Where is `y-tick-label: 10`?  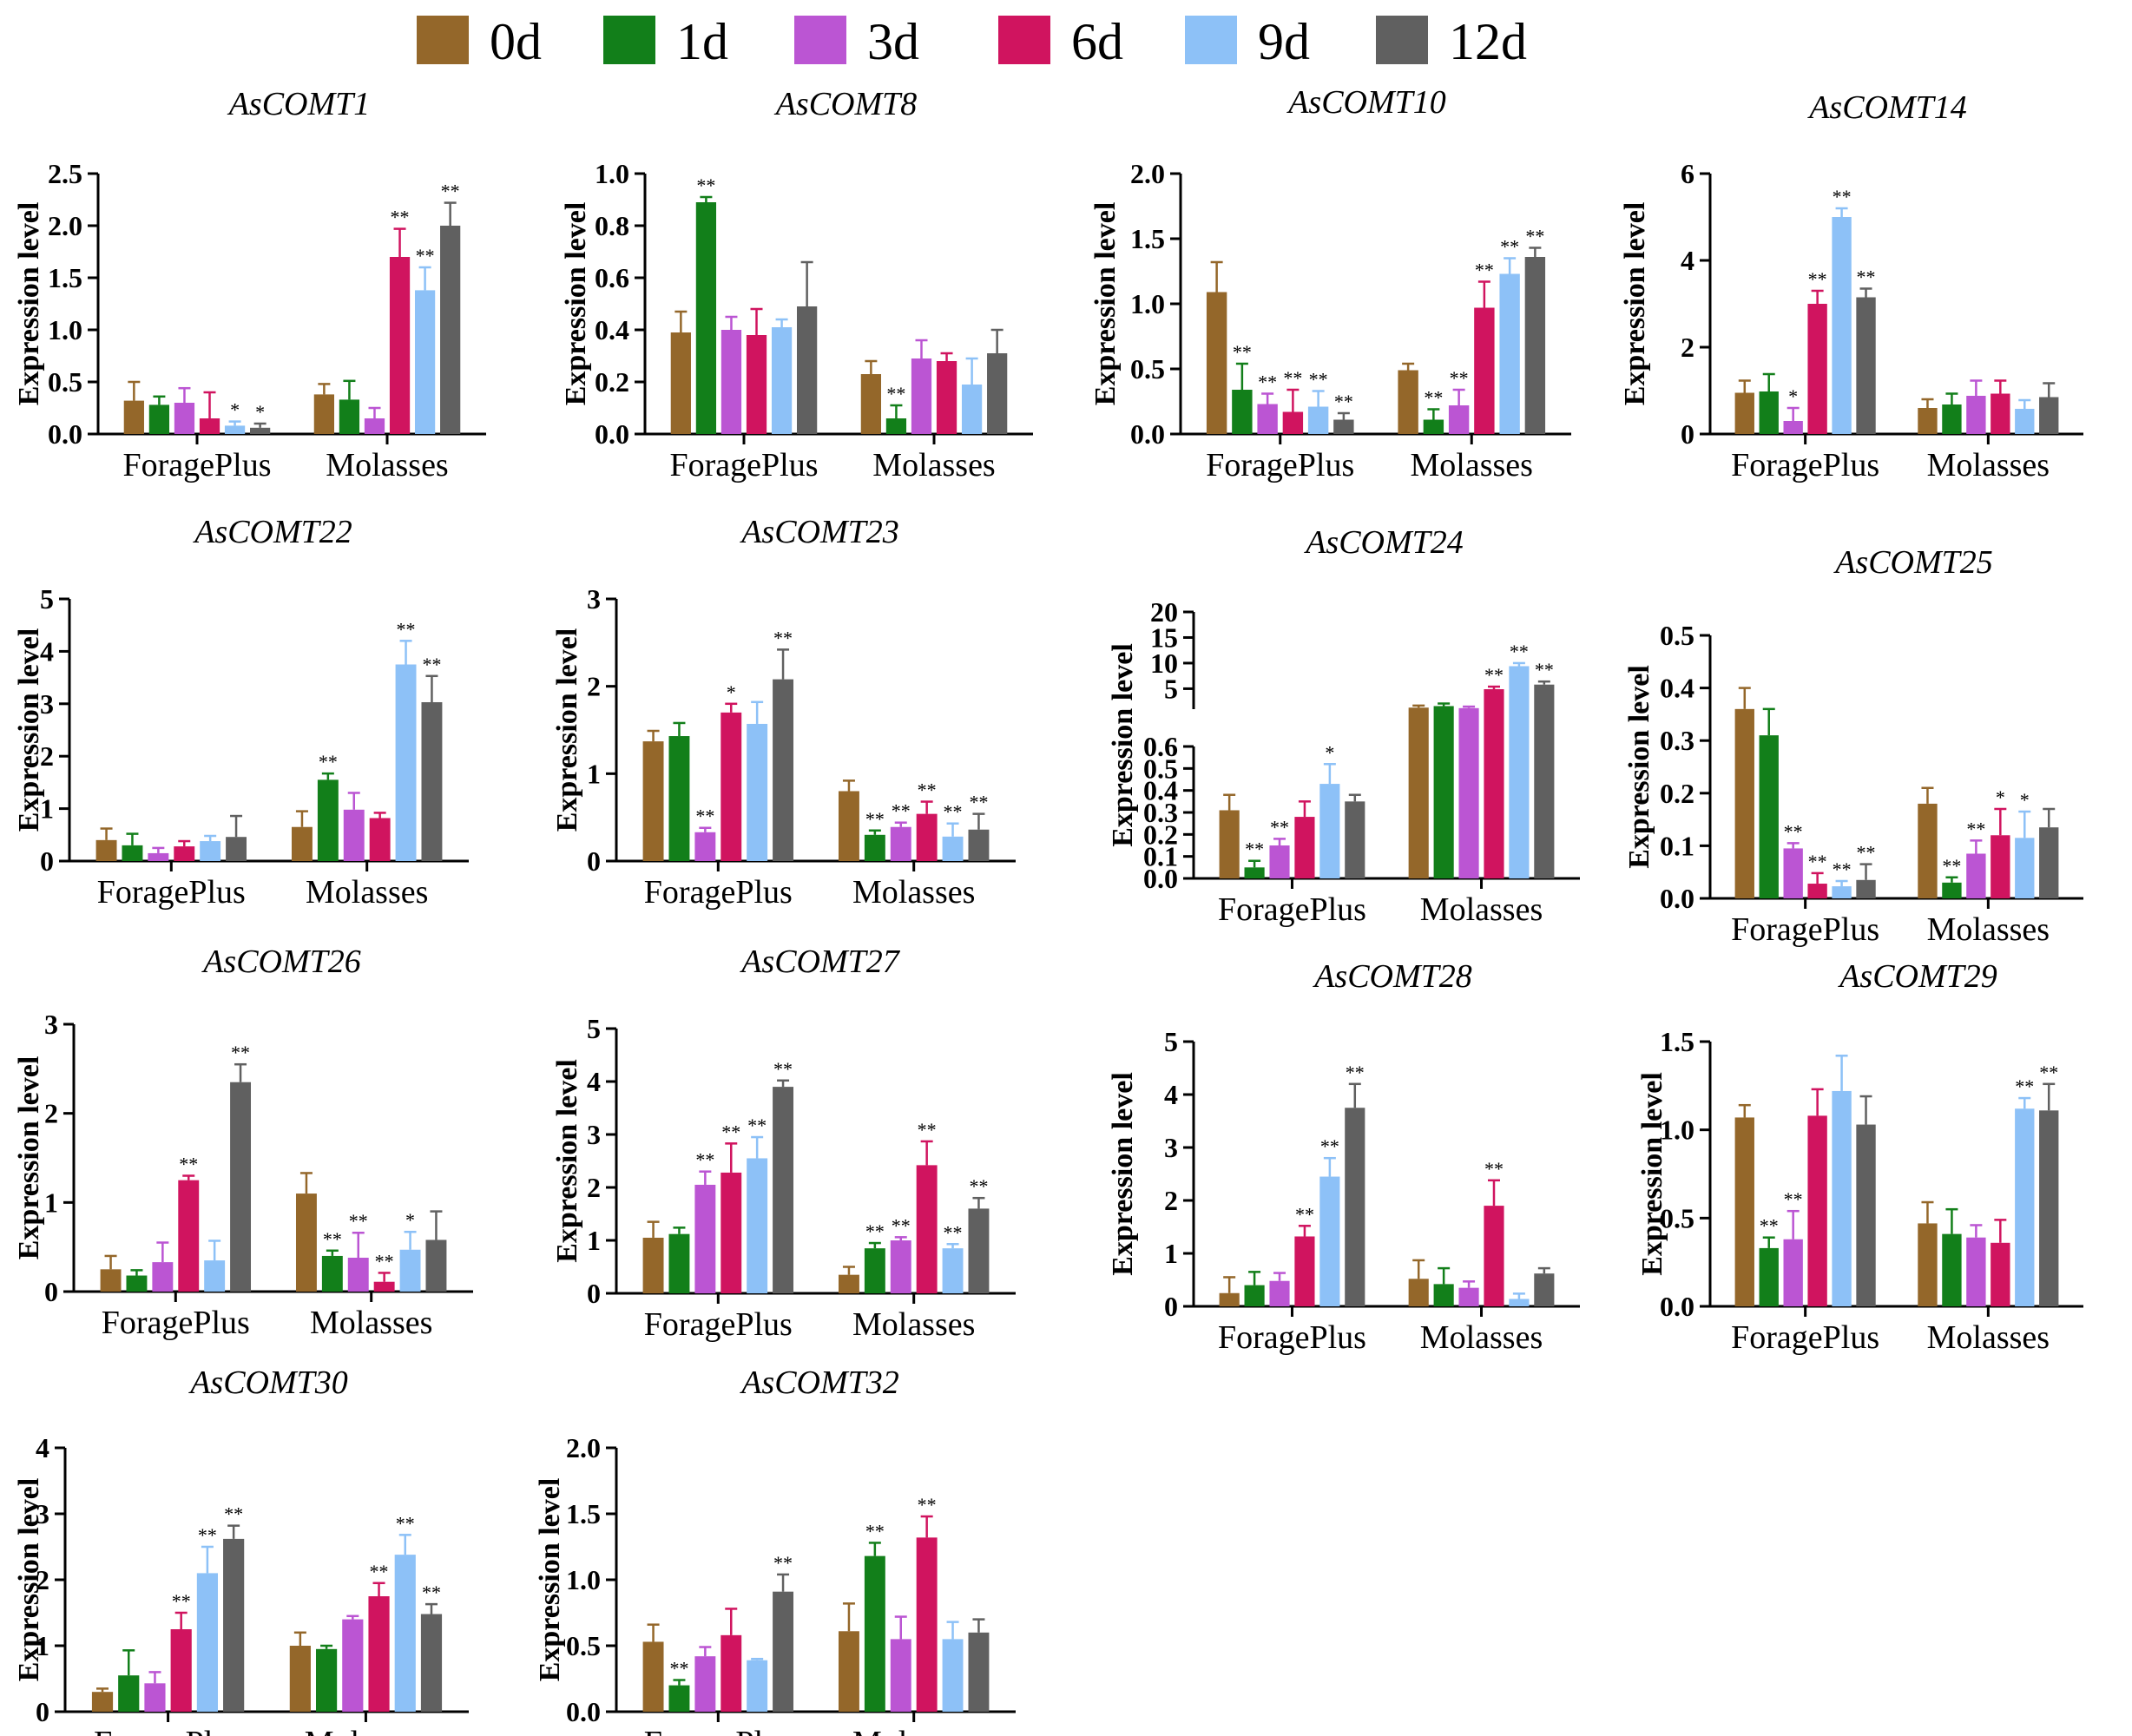 y-tick-label: 10 is located at coordinates (1164, 663).